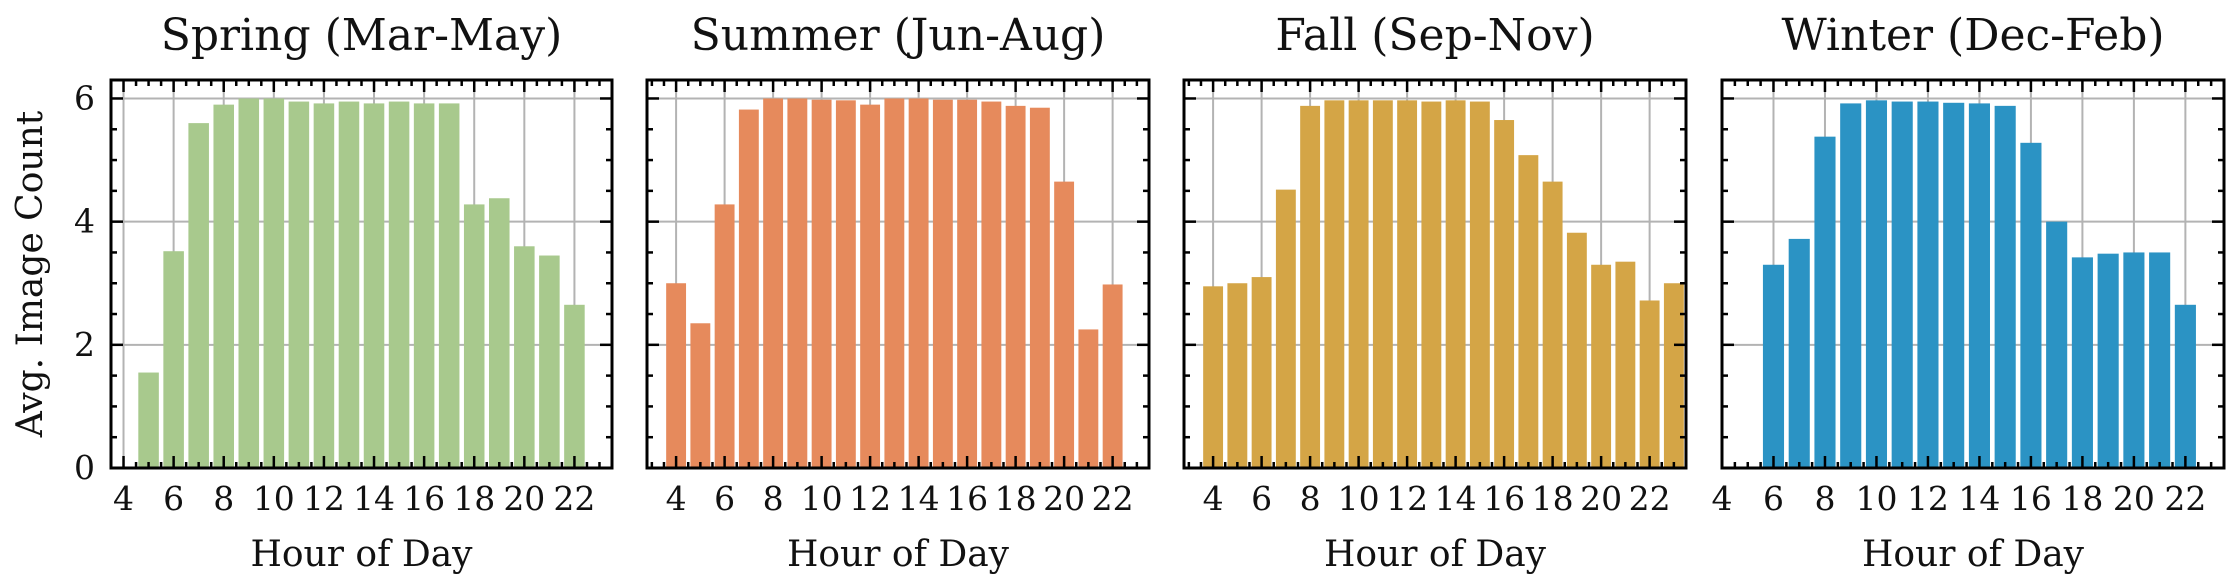 The width and height of the screenshot is (2238, 588). Describe the element at coordinates (84, 221) in the screenshot. I see `y-tick-label: 4` at that location.